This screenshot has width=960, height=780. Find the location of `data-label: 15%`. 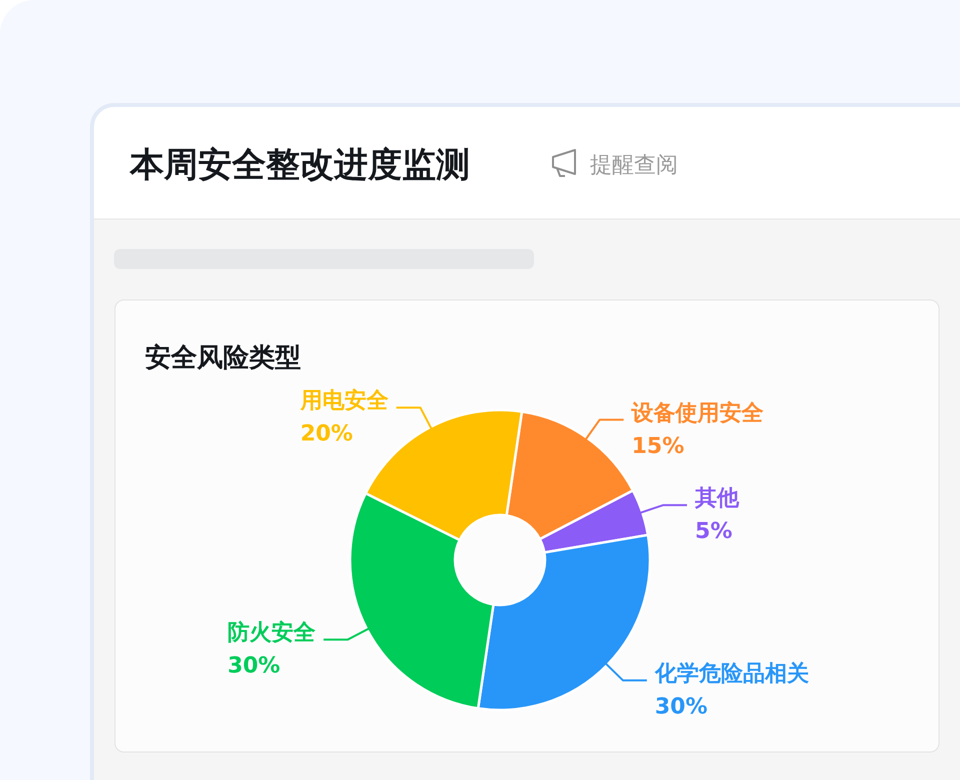

data-label: 15% is located at coordinates (658, 446).